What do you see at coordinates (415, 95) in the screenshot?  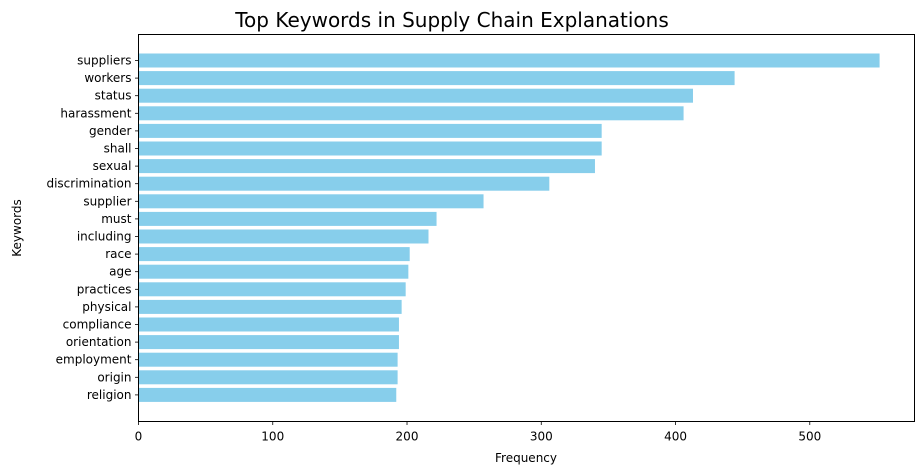 I see `bar-status` at bounding box center [415, 95].